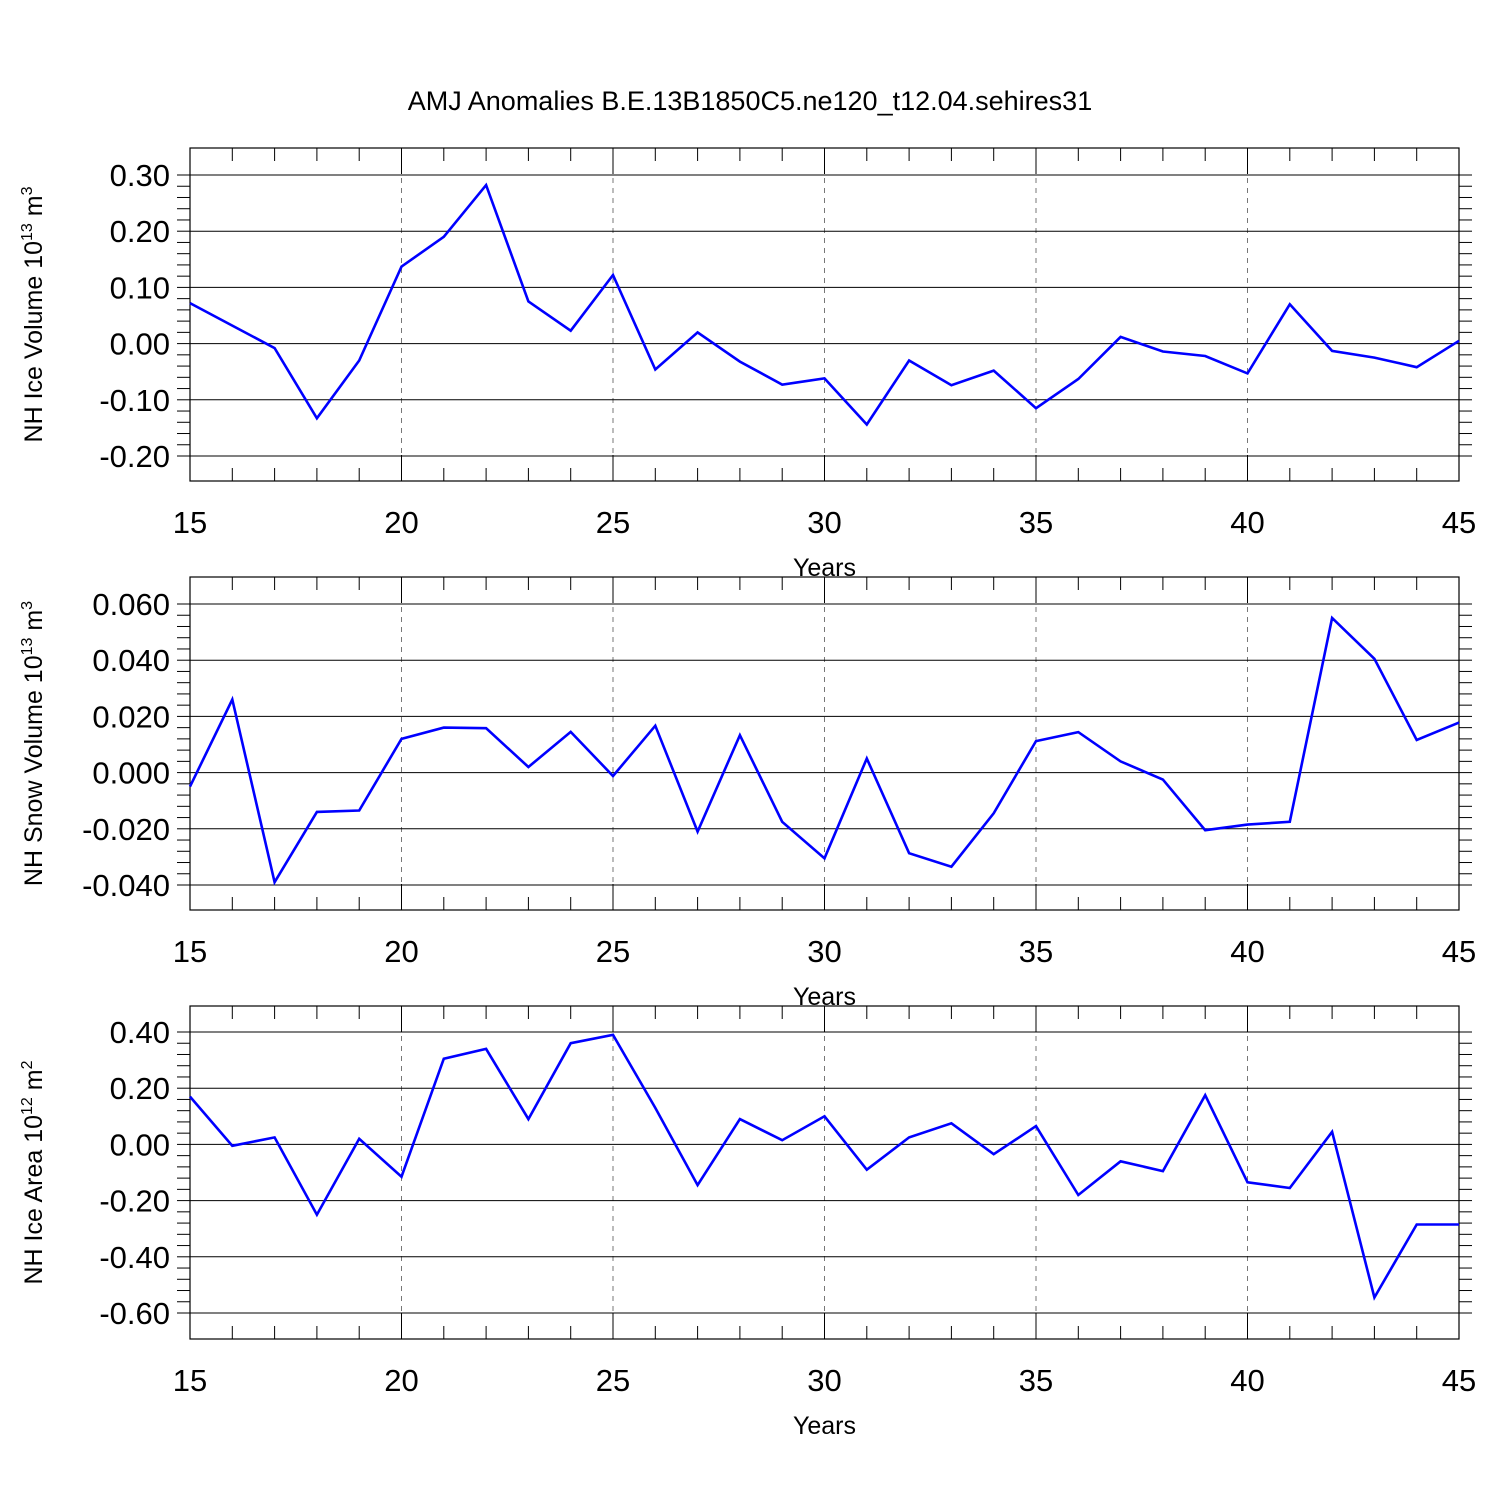 This screenshot has height=1500, width=1500. What do you see at coordinates (131, 716) in the screenshot?
I see `y-tick-label: 0.020` at bounding box center [131, 716].